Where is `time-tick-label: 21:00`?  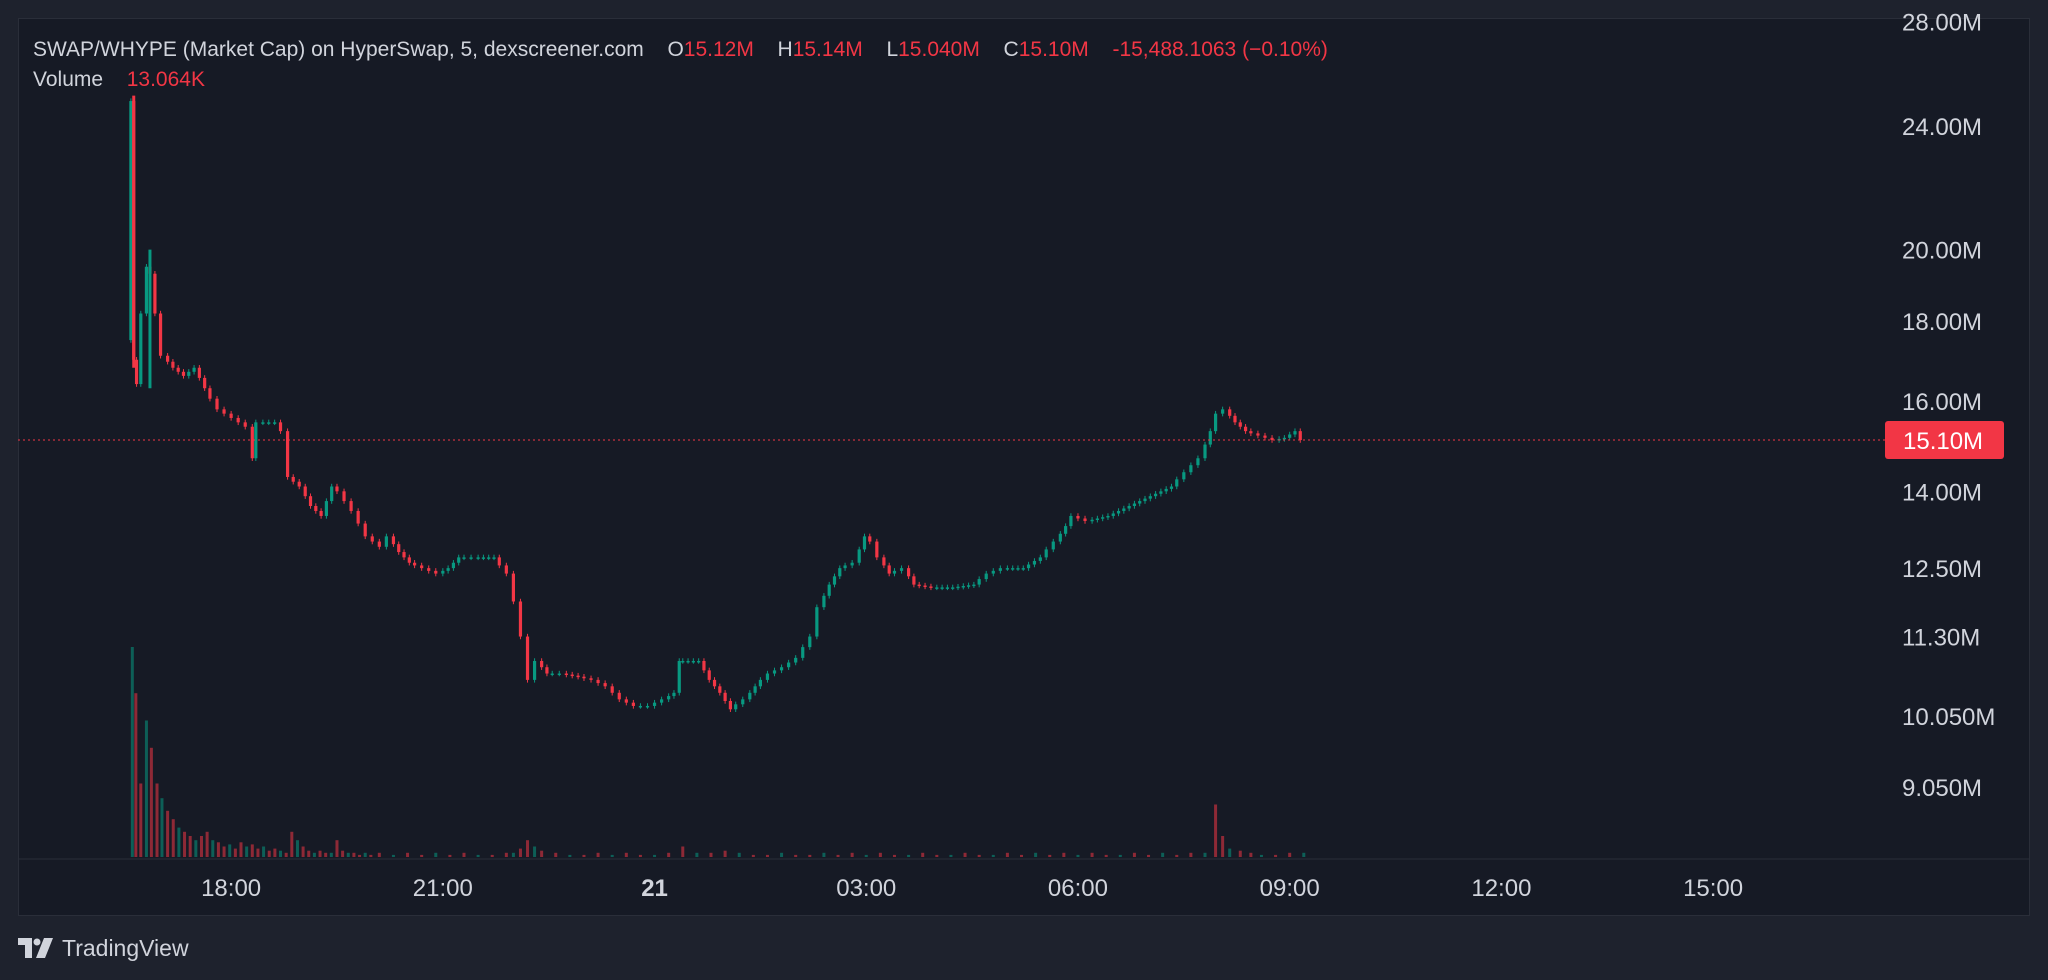 time-tick-label: 21:00 is located at coordinates (443, 888).